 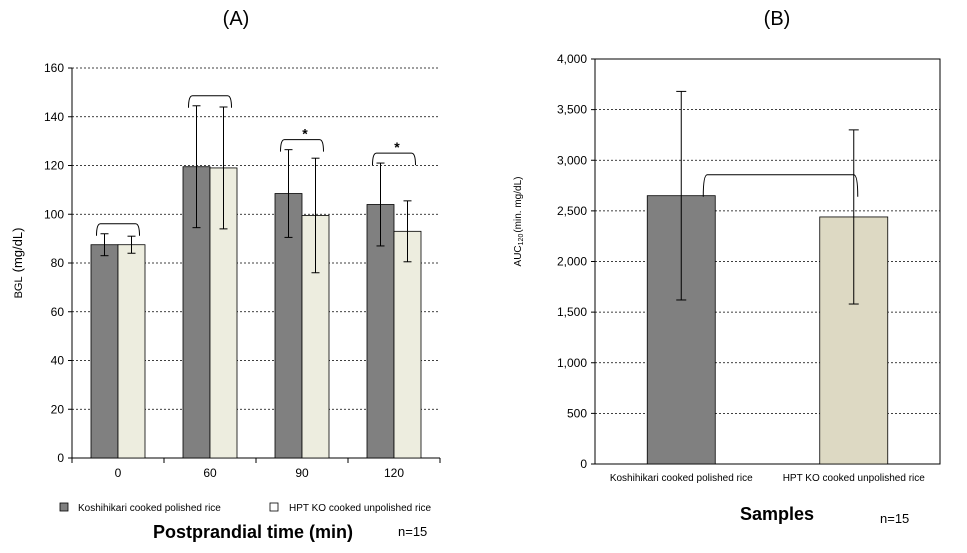 I want to click on panel-a-significance-90: *, so click(x=305, y=134).